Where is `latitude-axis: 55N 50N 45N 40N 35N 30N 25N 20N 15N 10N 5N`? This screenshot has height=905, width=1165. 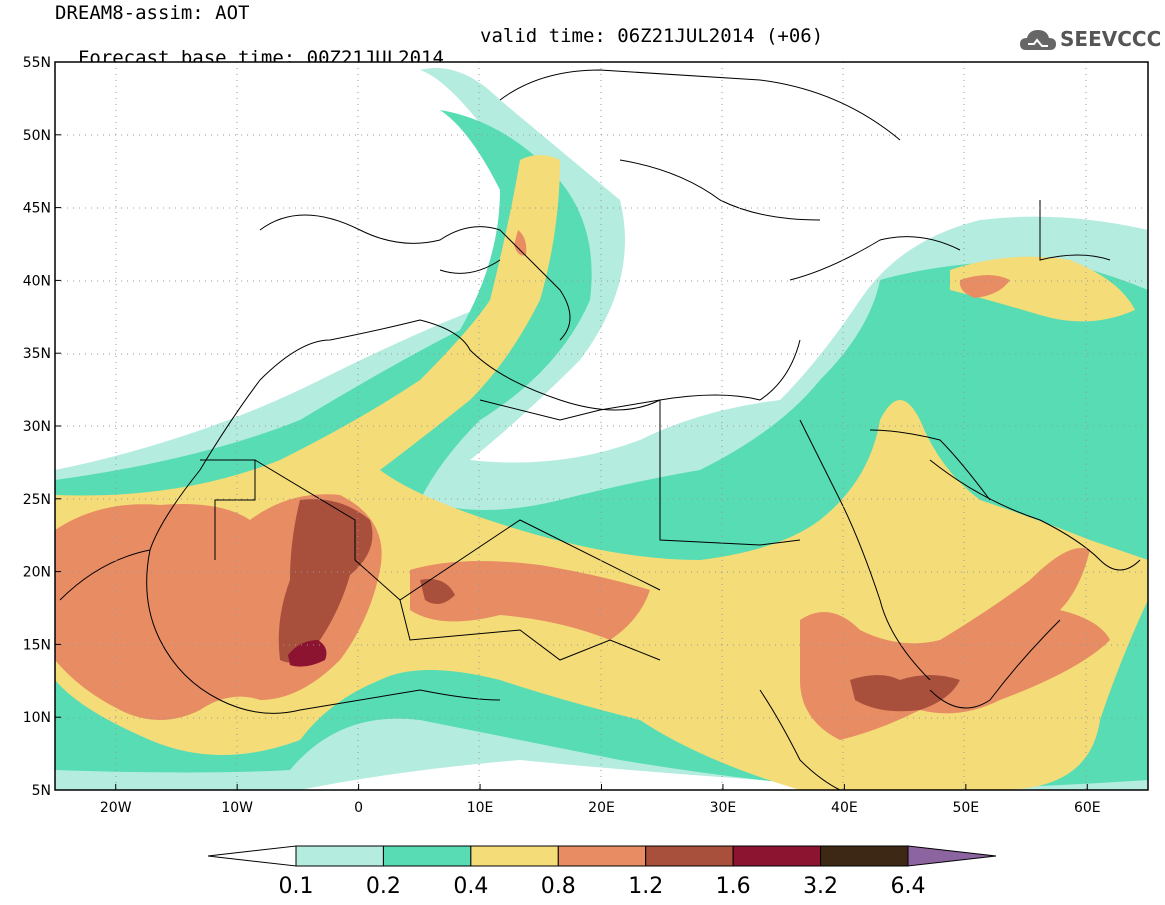
latitude-axis: 55N 50N 45N 40N 35N 30N 25N 20N 15N 10N 5N is located at coordinates (42, 427).